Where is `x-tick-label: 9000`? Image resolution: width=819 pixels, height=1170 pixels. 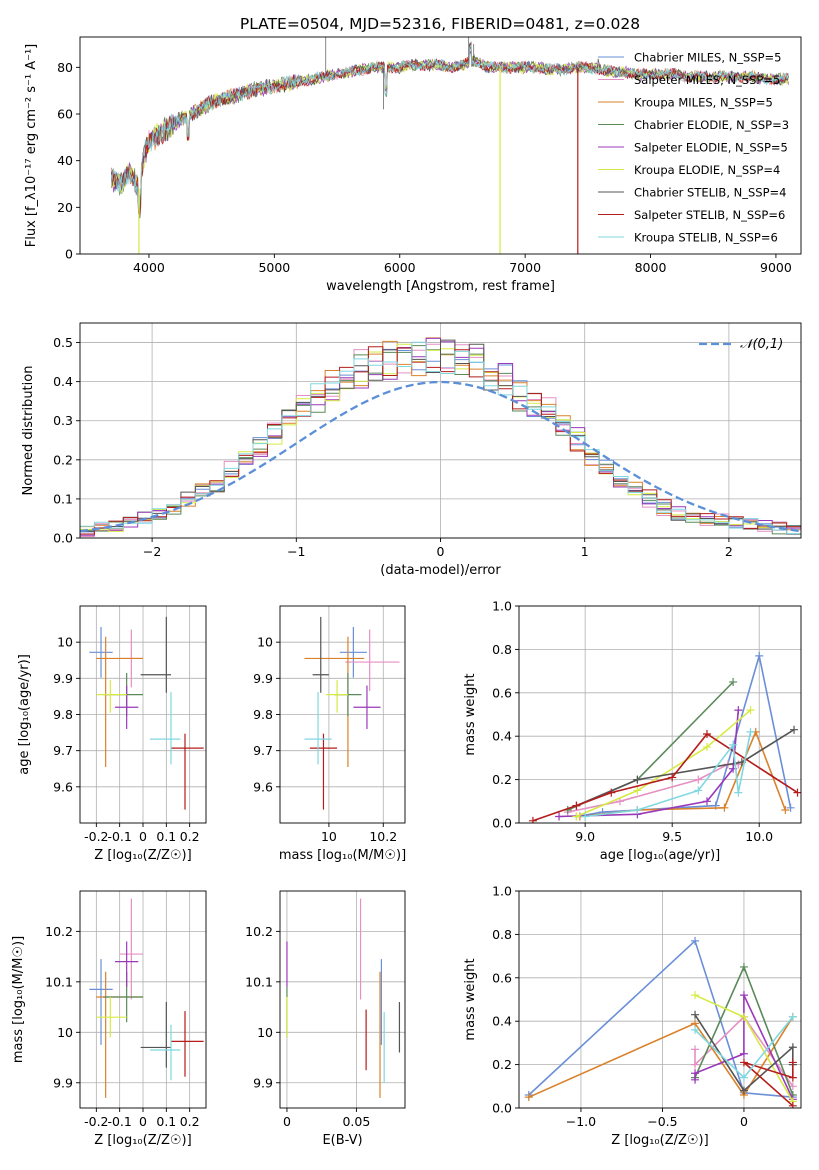 x-tick-label: 9000 is located at coordinates (776, 267).